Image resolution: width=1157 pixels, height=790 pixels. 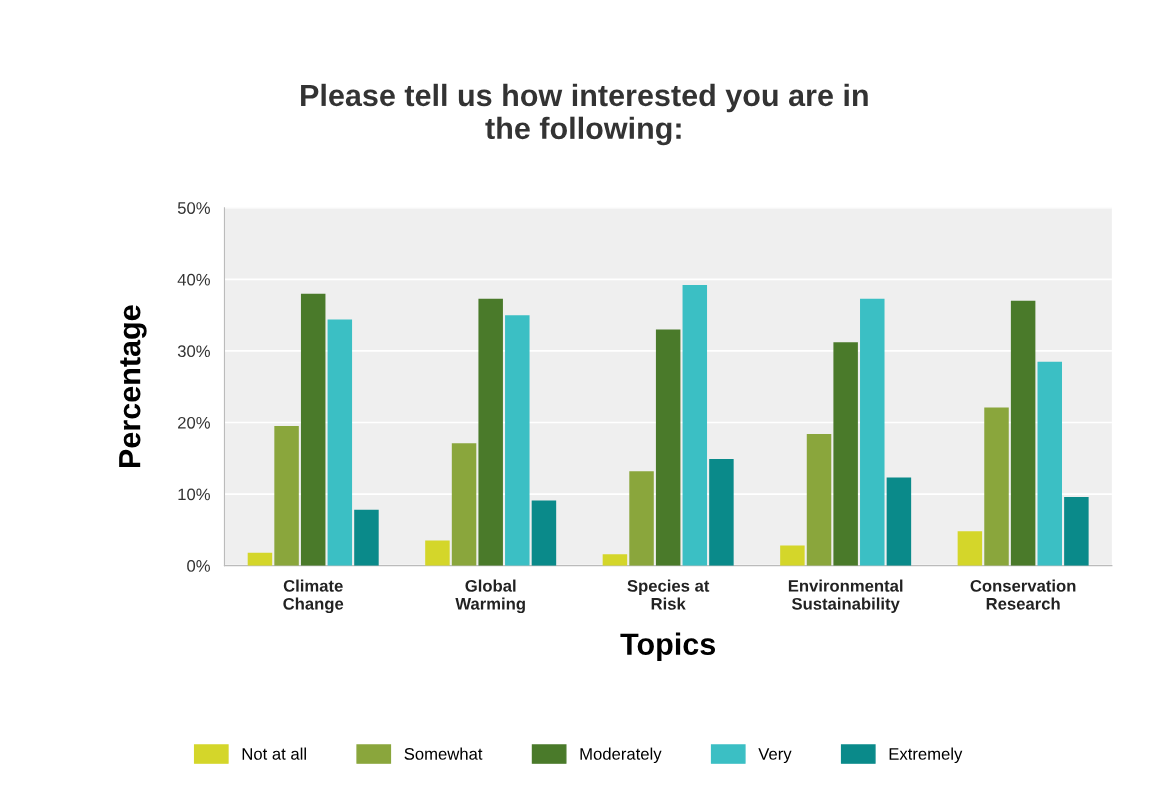 I want to click on chart-title: Please tell us how interested you are in the following:, so click(x=584, y=114).